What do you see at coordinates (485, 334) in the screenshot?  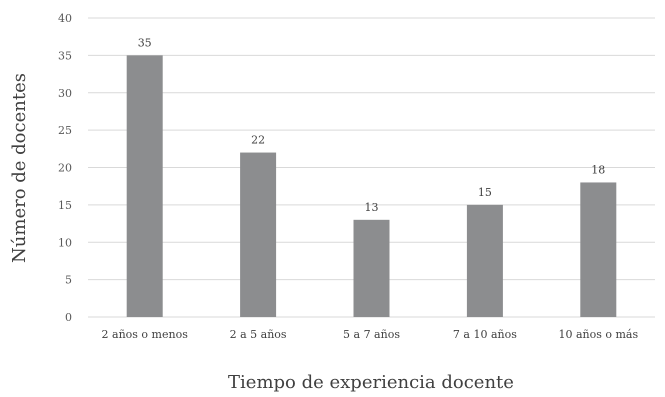 I see `x-category-label: 7 a 10 años` at bounding box center [485, 334].